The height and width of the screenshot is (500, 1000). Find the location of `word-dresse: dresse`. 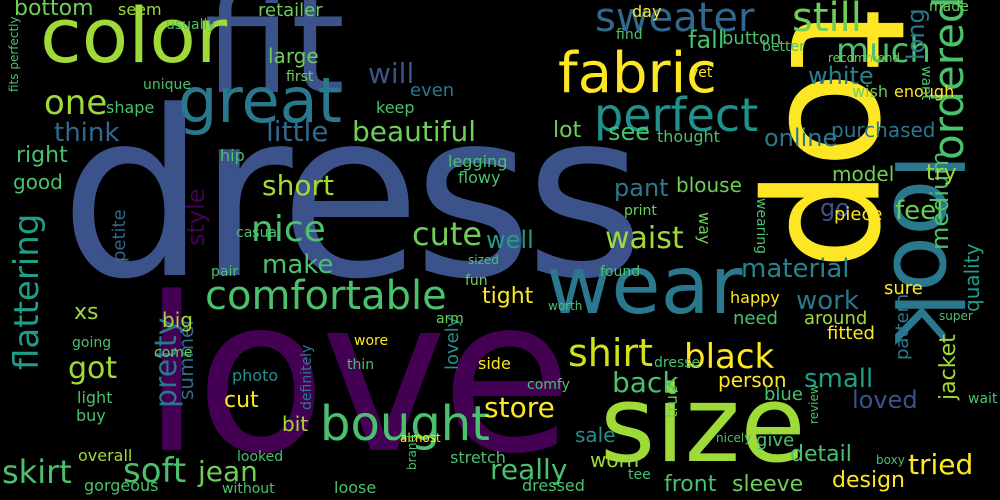

word-dresse: dresse is located at coordinates (677, 363).